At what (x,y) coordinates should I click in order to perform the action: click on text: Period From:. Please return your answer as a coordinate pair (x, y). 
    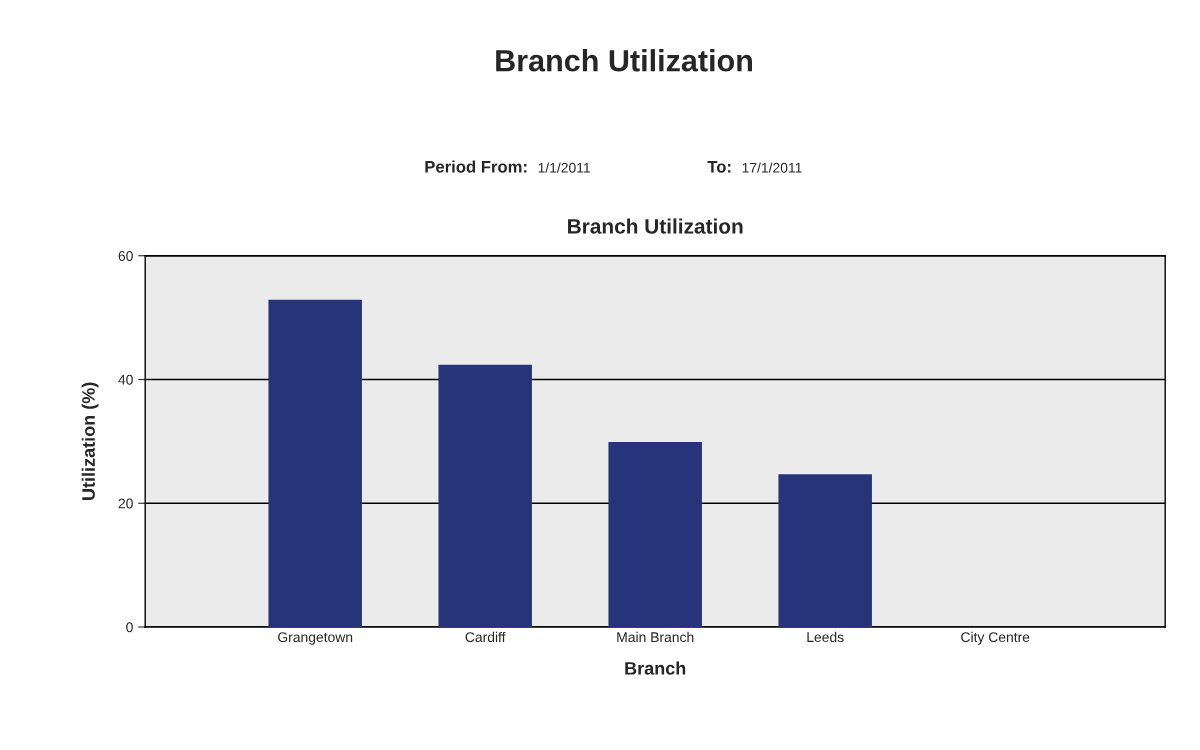
    Looking at the image, I should click on (476, 166).